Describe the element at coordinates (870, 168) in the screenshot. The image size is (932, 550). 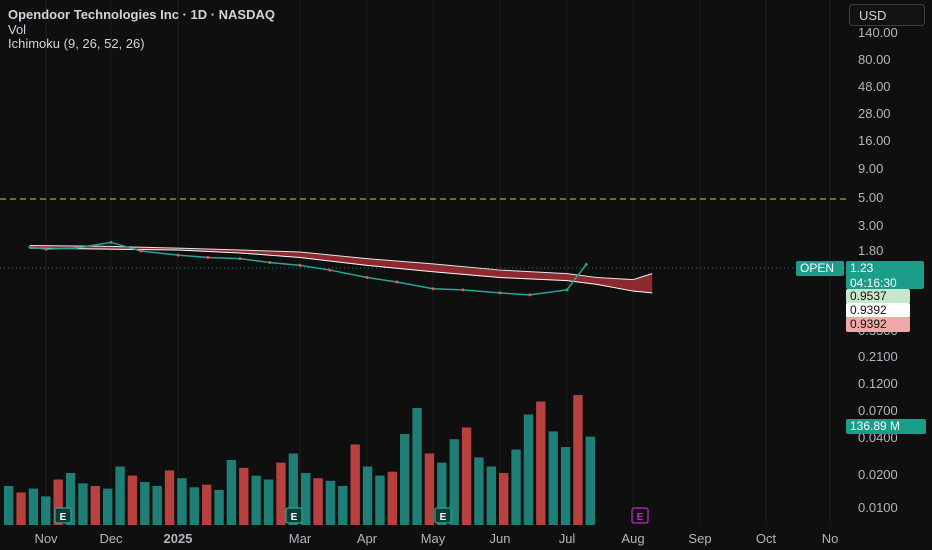
I see `y-tick-label: 9.00` at that location.